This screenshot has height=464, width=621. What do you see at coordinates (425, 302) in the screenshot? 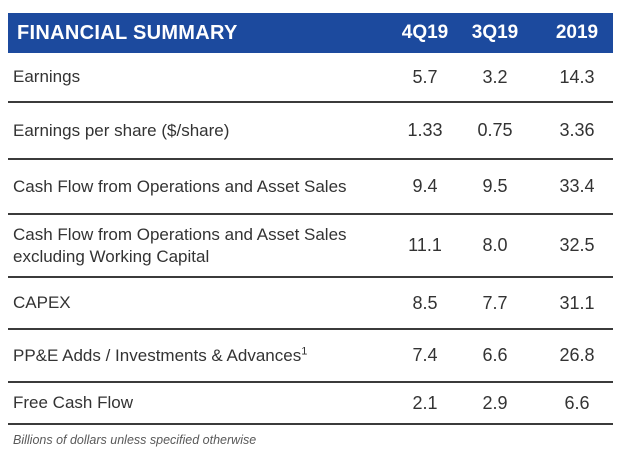
I see `row-value-4q19: 8.5` at bounding box center [425, 302].